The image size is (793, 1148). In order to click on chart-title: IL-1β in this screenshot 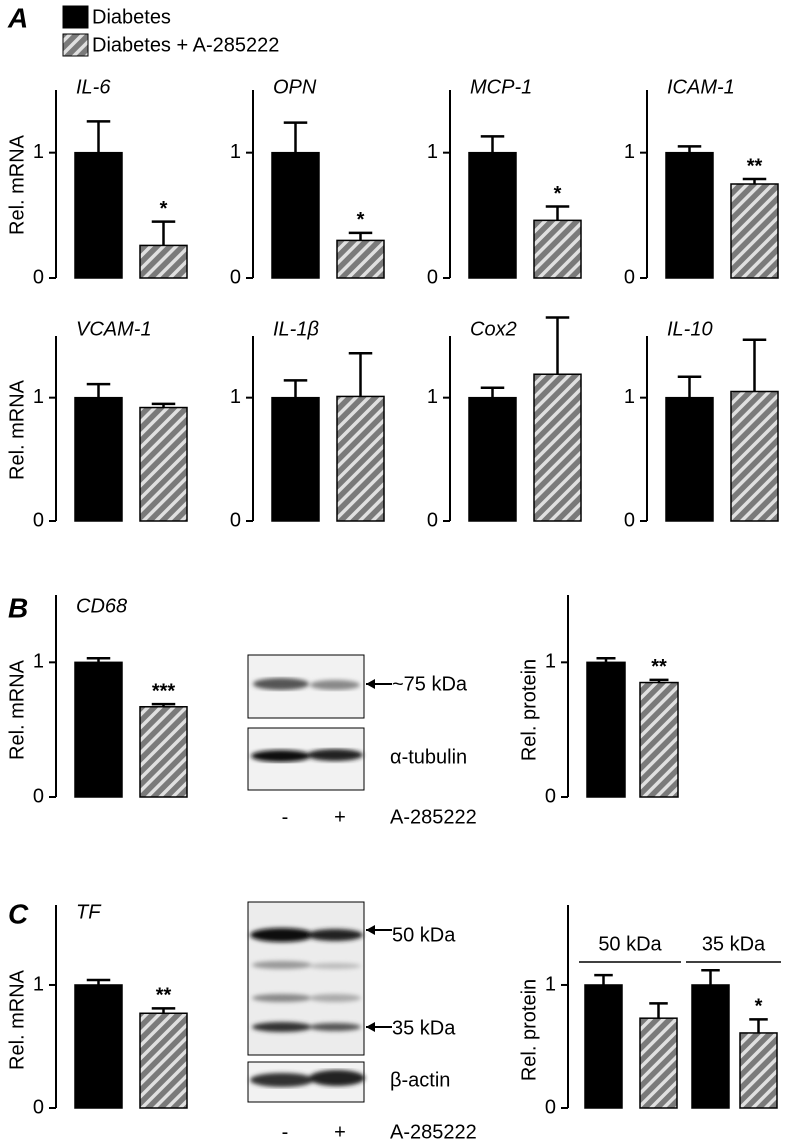, I will do `click(296, 329)`.